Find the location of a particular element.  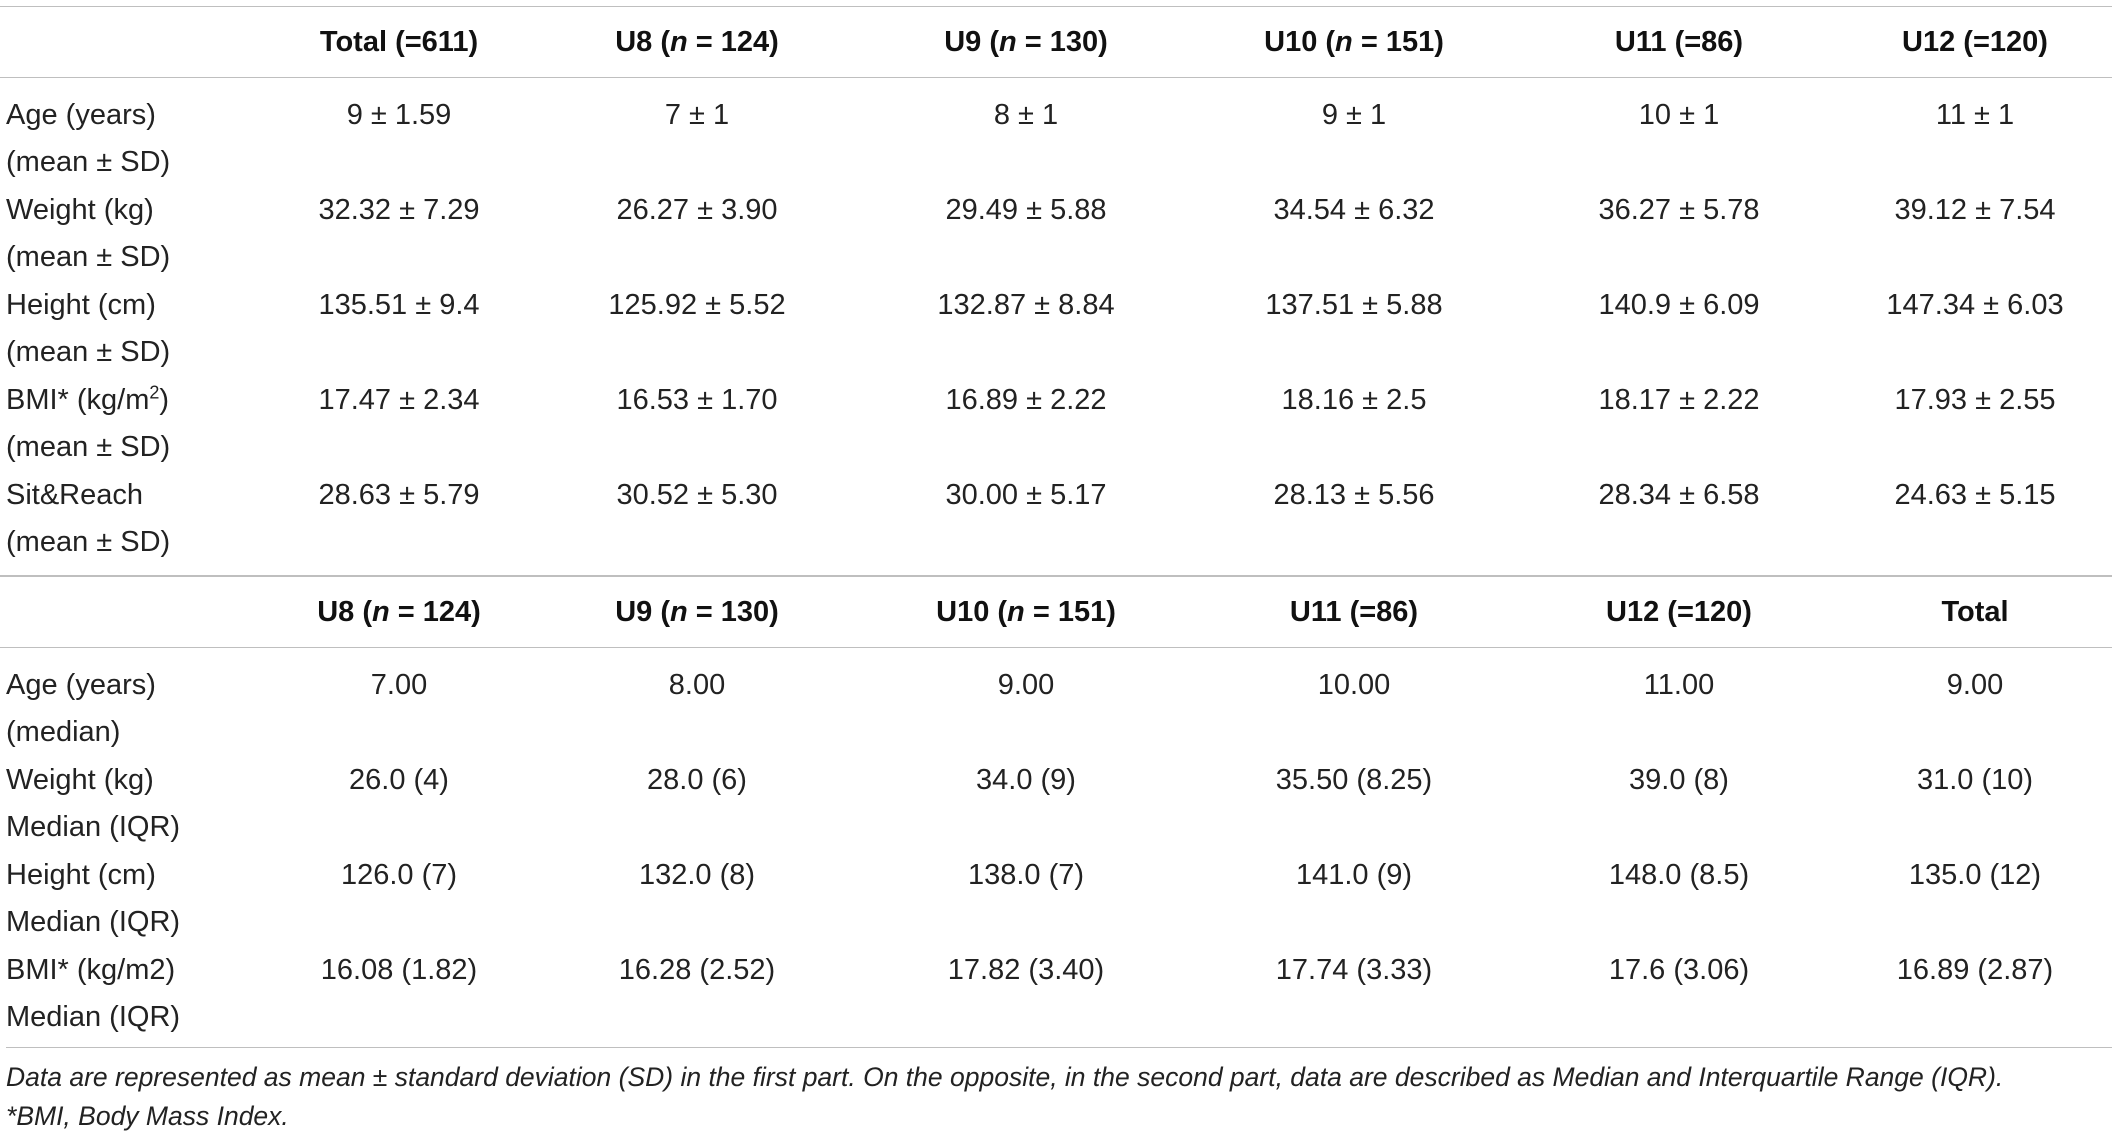

row-label-superscript: 2 is located at coordinates (154, 392).